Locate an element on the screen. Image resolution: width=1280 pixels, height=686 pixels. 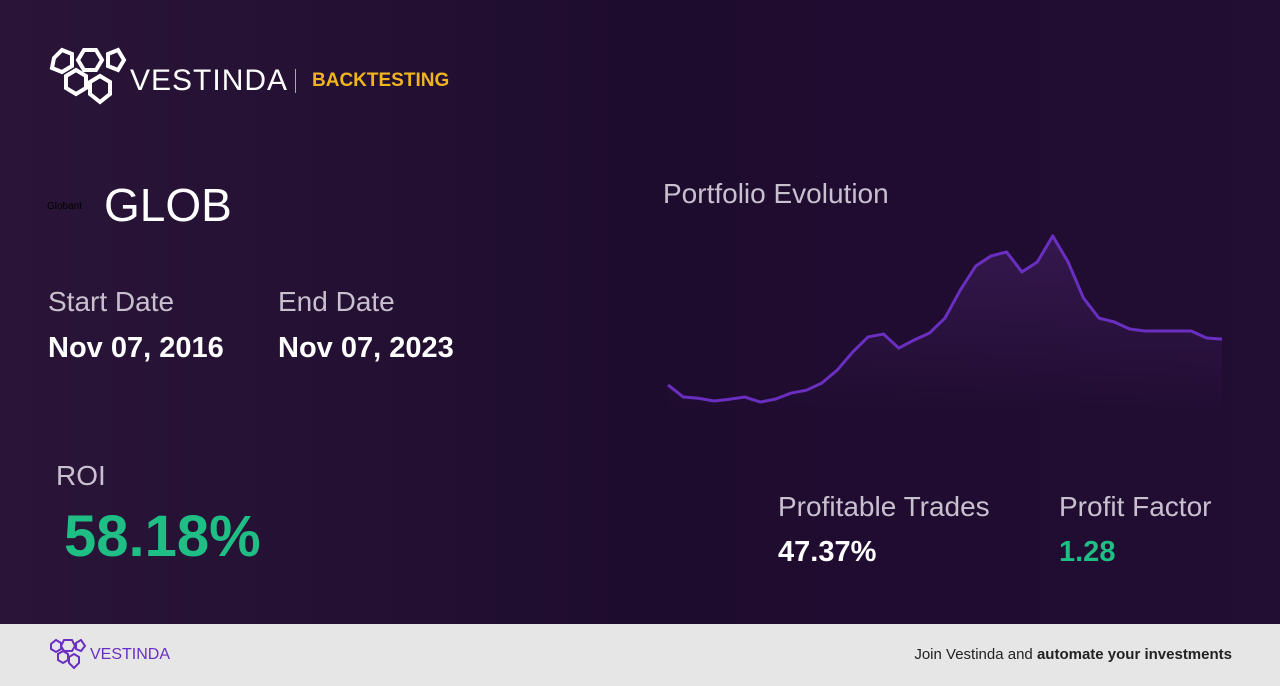
pf-value: 1.28 is located at coordinates (1087, 552).